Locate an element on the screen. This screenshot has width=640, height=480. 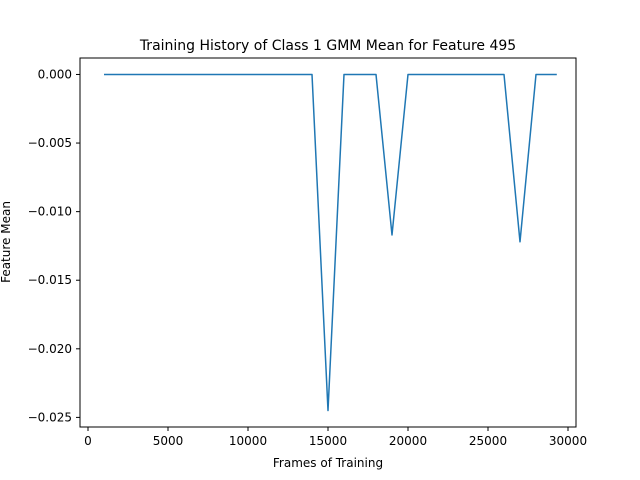
x-tick-label: 10000 is located at coordinates (248, 441).